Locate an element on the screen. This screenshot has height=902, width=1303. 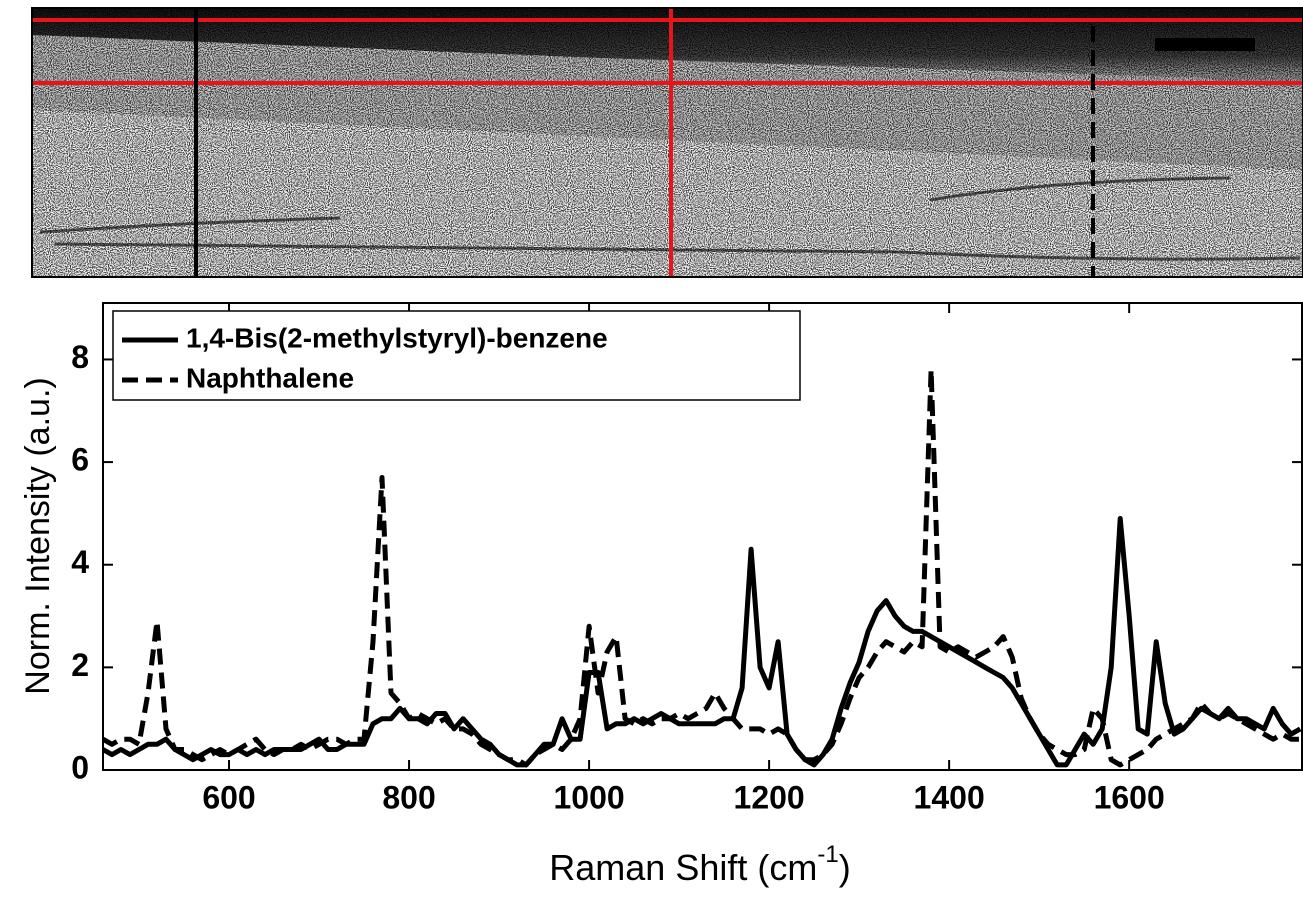
y-tick-label: 6 is located at coordinates (80, 460).